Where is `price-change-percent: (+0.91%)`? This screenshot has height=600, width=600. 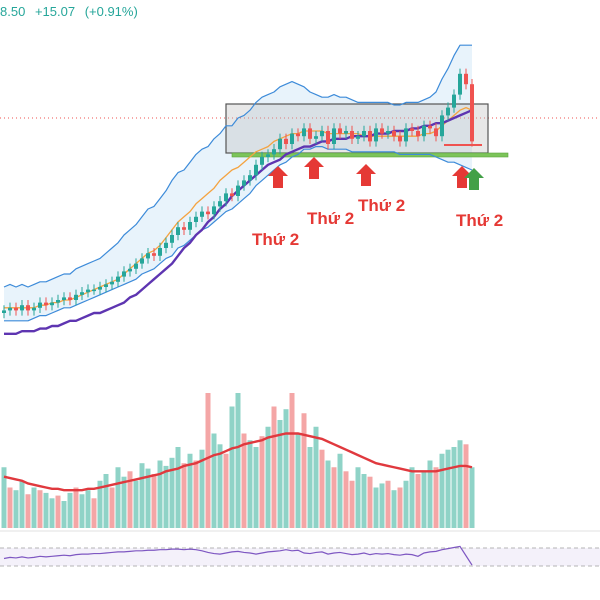 price-change-percent: (+0.91%) is located at coordinates (111, 11).